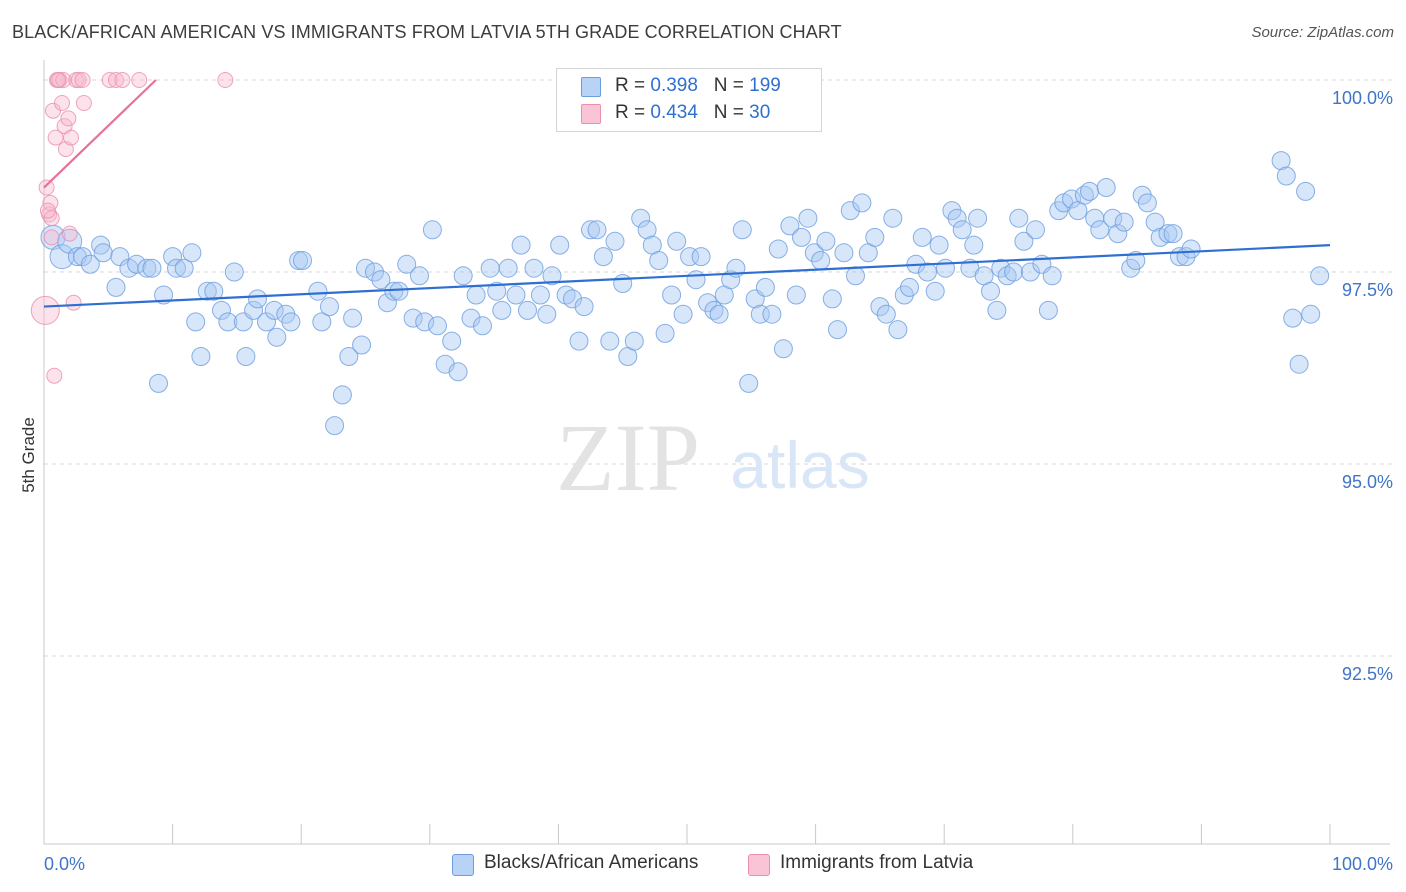 Image resolution: width=1406 pixels, height=892 pixels. I want to click on watermark: ZIP atlas, so click(713, 457).